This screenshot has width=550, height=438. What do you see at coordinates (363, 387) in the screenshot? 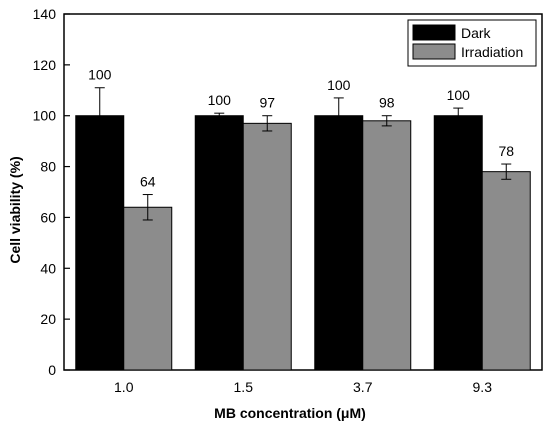
I see `x-tick-label: 3.7` at bounding box center [363, 387].